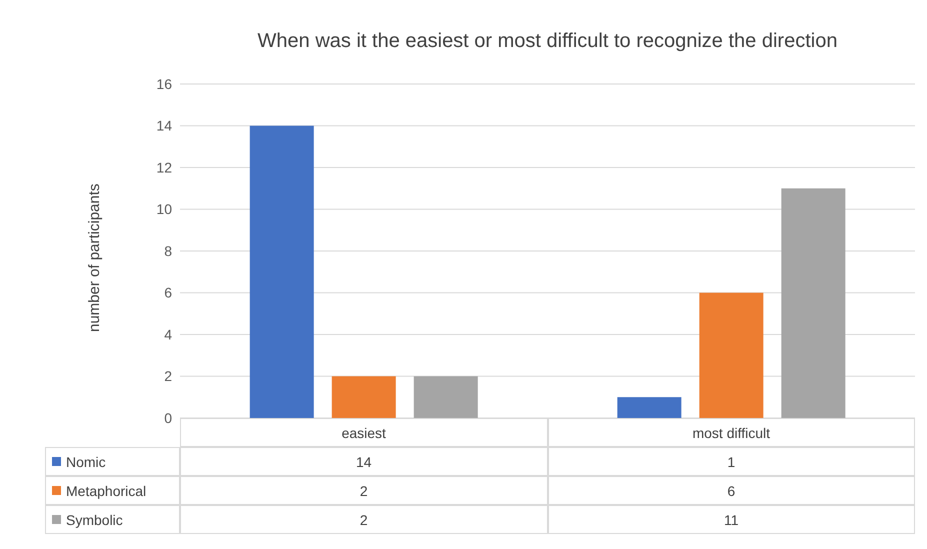 The height and width of the screenshot is (549, 927). What do you see at coordinates (364, 432) in the screenshot?
I see `x-tick-label: easiest` at bounding box center [364, 432].